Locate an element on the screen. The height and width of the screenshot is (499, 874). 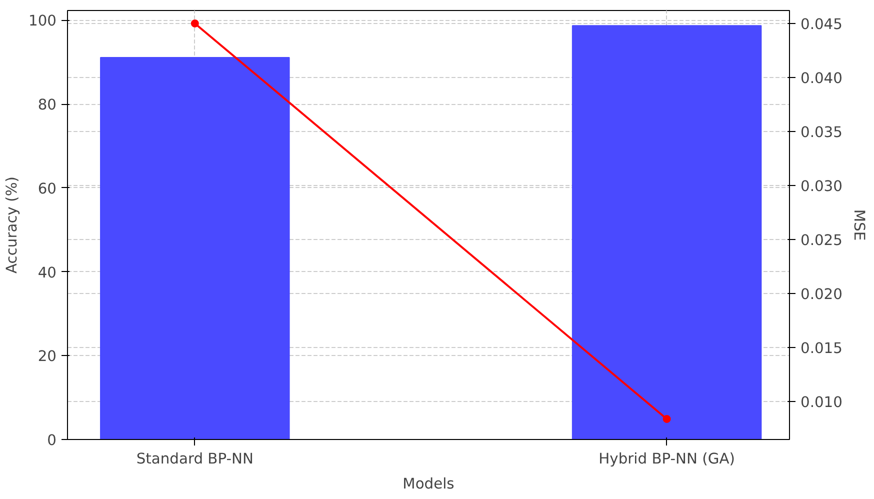
y-tick-label: 20 is located at coordinates (47, 357).